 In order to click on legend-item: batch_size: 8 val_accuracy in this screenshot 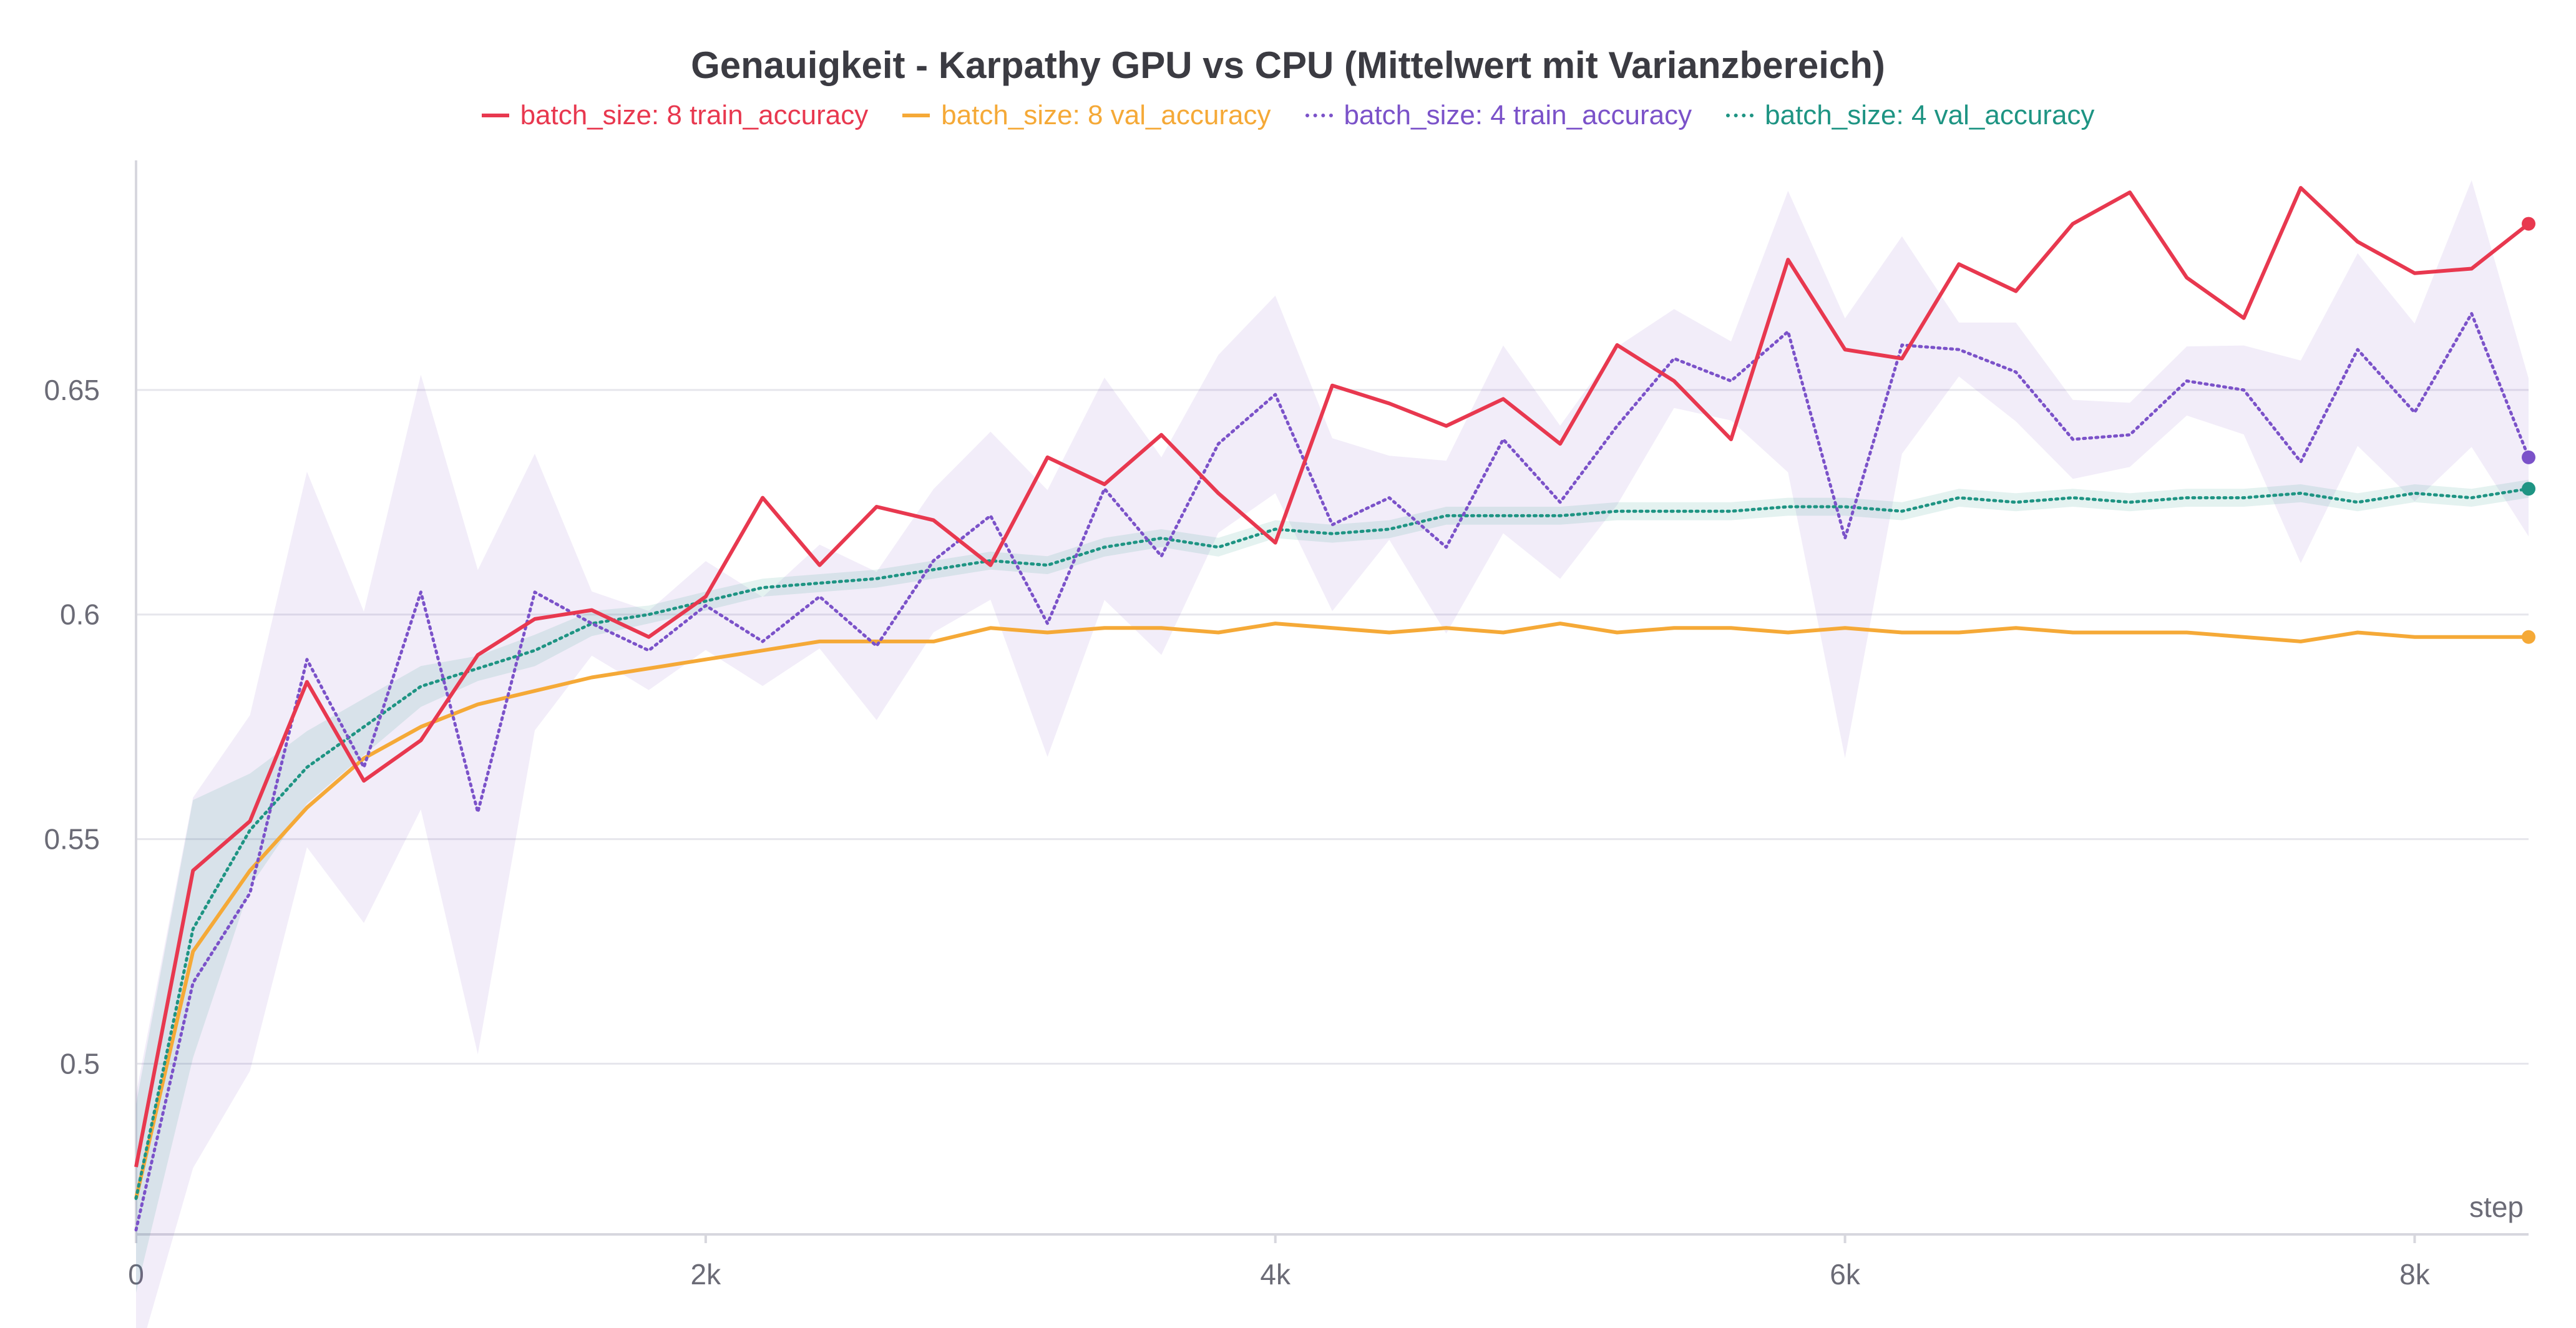, I will do `click(1086, 116)`.